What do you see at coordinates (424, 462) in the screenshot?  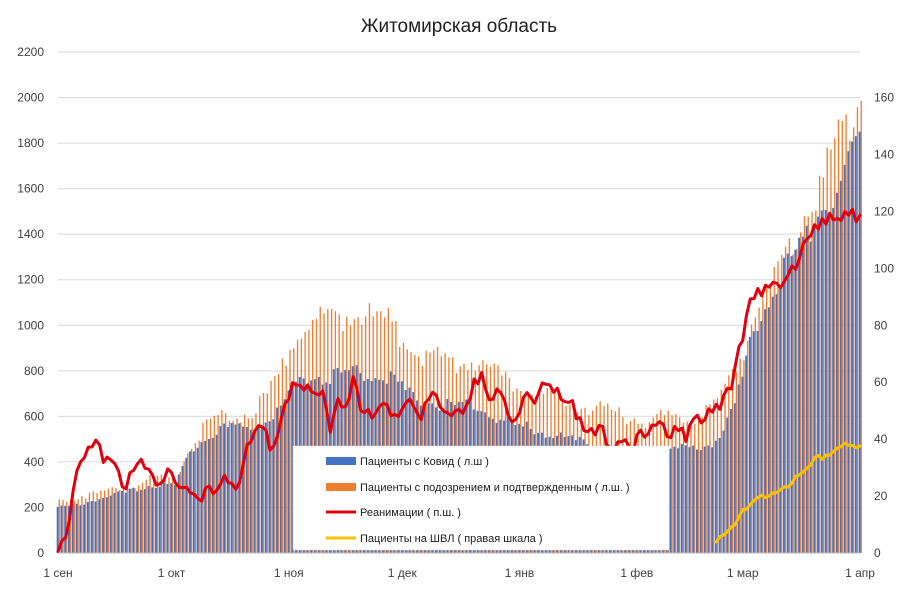 I see `legend-label: Пациенты с Ковид ( л.ш )` at bounding box center [424, 462].